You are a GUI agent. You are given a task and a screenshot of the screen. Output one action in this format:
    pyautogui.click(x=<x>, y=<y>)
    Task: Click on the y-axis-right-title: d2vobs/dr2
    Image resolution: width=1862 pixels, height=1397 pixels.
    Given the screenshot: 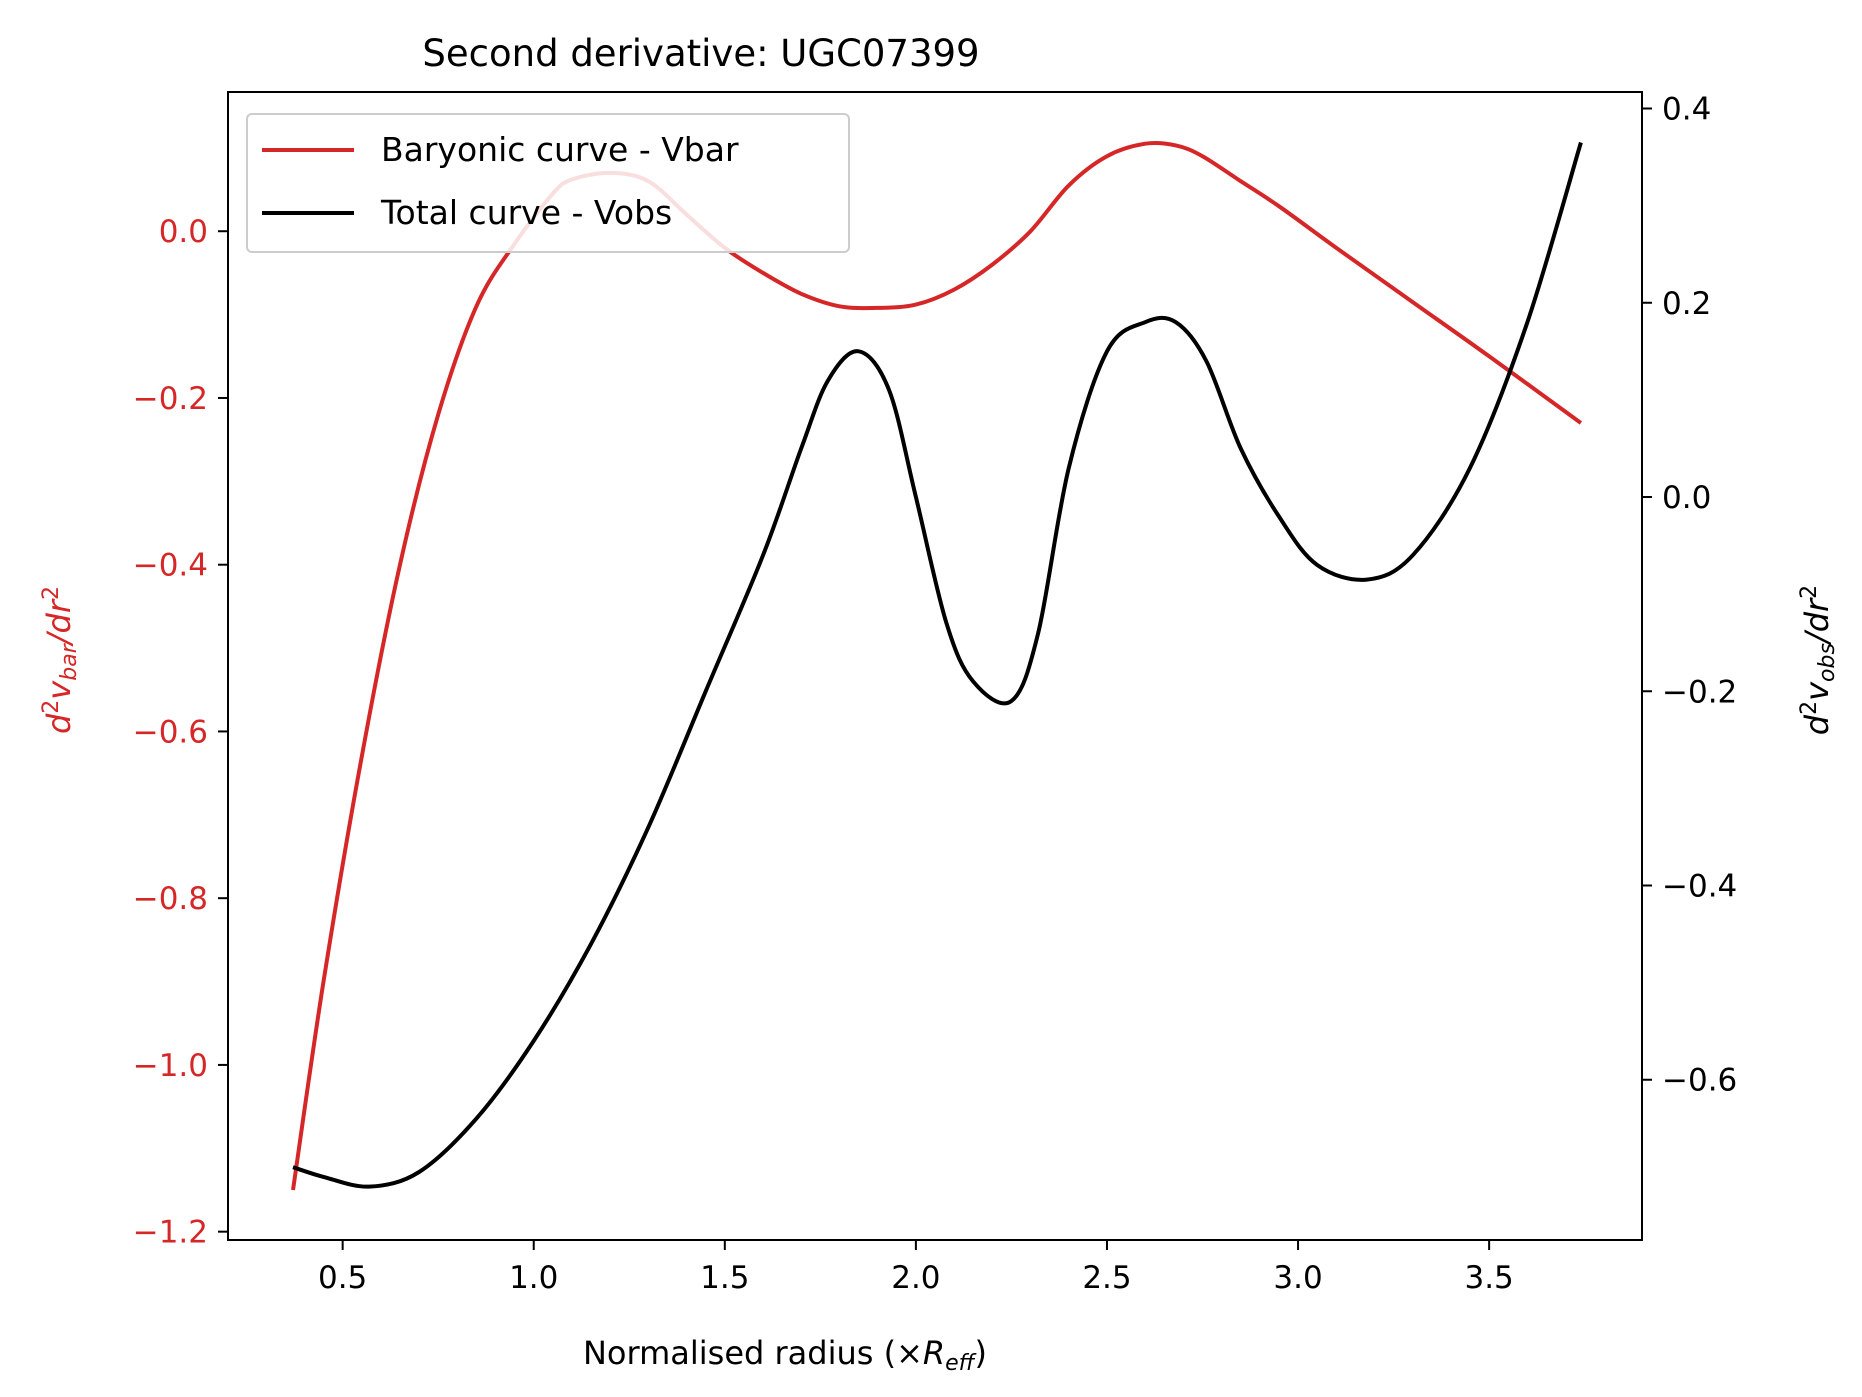 What is the action you would take?
    pyautogui.click(x=1818, y=660)
    